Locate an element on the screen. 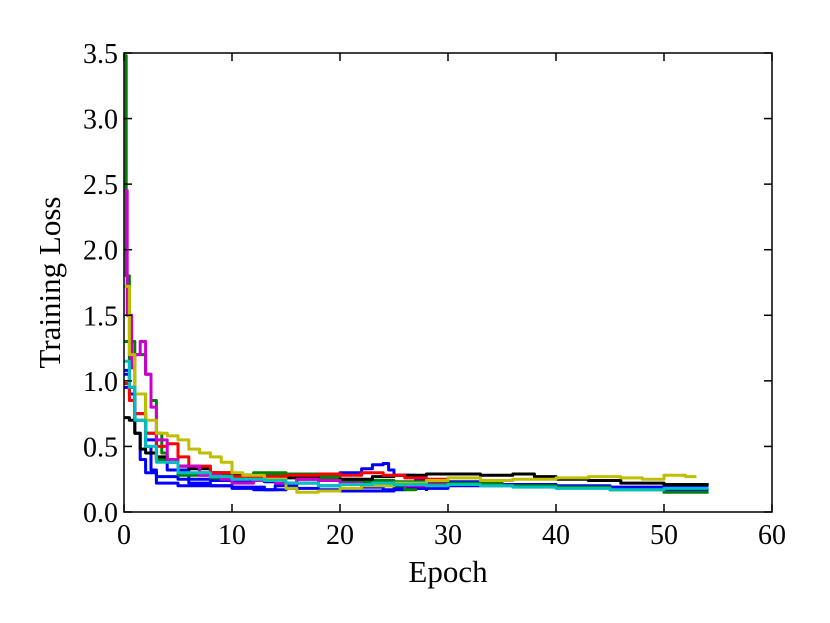  x-axis-label: Epoch is located at coordinates (448, 571).